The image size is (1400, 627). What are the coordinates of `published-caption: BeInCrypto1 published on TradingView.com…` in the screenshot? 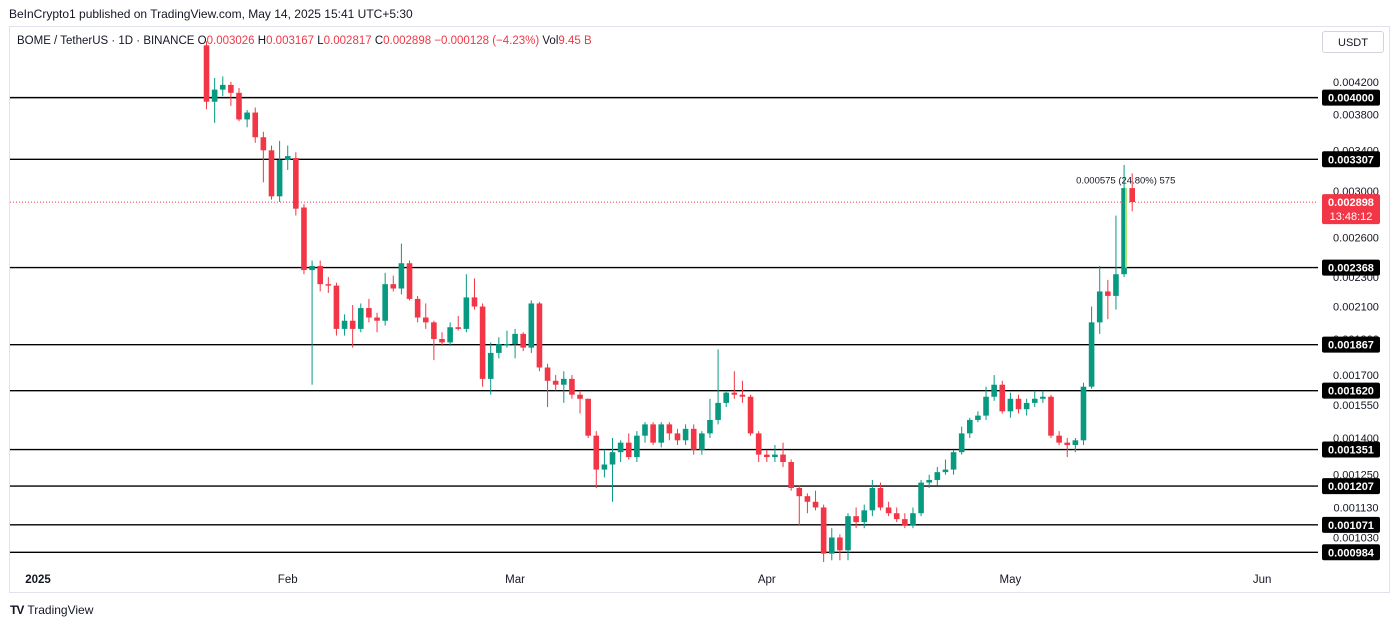 It's located at (211, 14).